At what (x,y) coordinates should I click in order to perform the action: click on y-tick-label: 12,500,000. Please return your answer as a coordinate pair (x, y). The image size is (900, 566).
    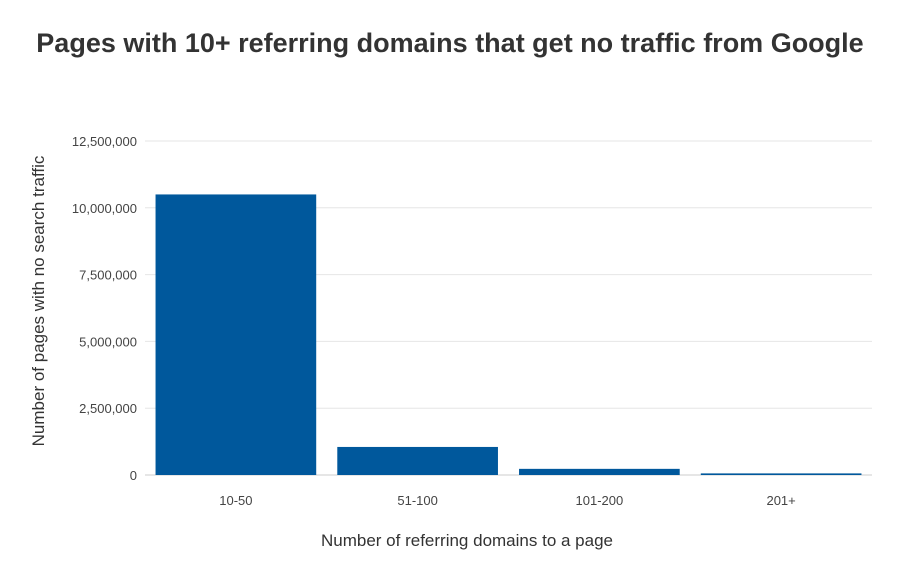
    Looking at the image, I should click on (104, 141).